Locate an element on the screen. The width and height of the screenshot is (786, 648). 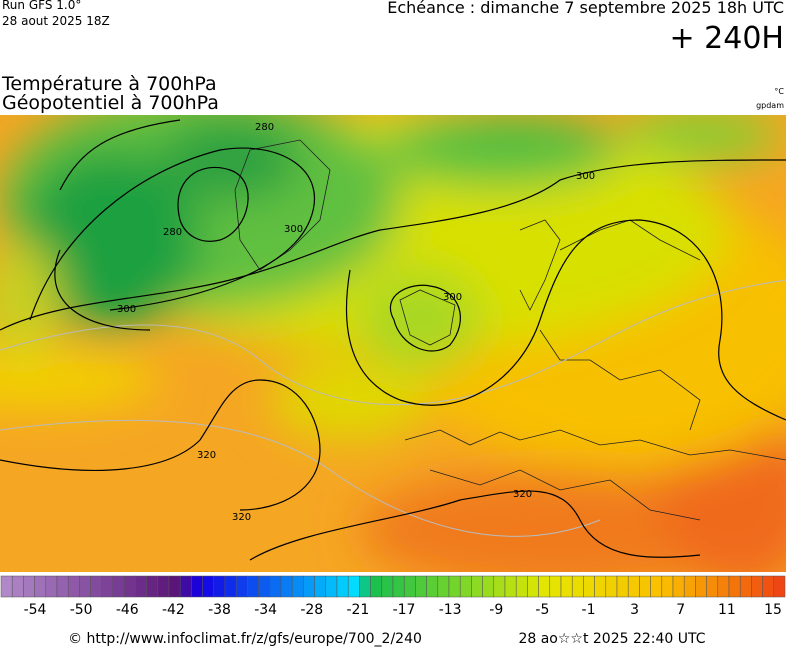
footer-timestamp: 28 ao☆☆t 2025 22:40 UTC is located at coordinates (611, 639).